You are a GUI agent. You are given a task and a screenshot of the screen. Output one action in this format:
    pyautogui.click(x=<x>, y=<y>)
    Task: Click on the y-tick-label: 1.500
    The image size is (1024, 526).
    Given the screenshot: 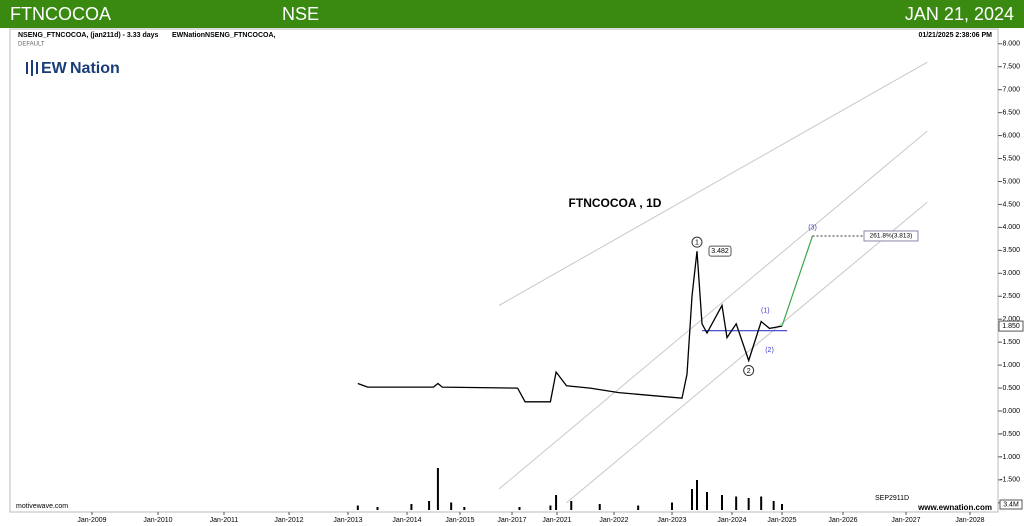 What is the action you would take?
    pyautogui.click(x=1011, y=342)
    